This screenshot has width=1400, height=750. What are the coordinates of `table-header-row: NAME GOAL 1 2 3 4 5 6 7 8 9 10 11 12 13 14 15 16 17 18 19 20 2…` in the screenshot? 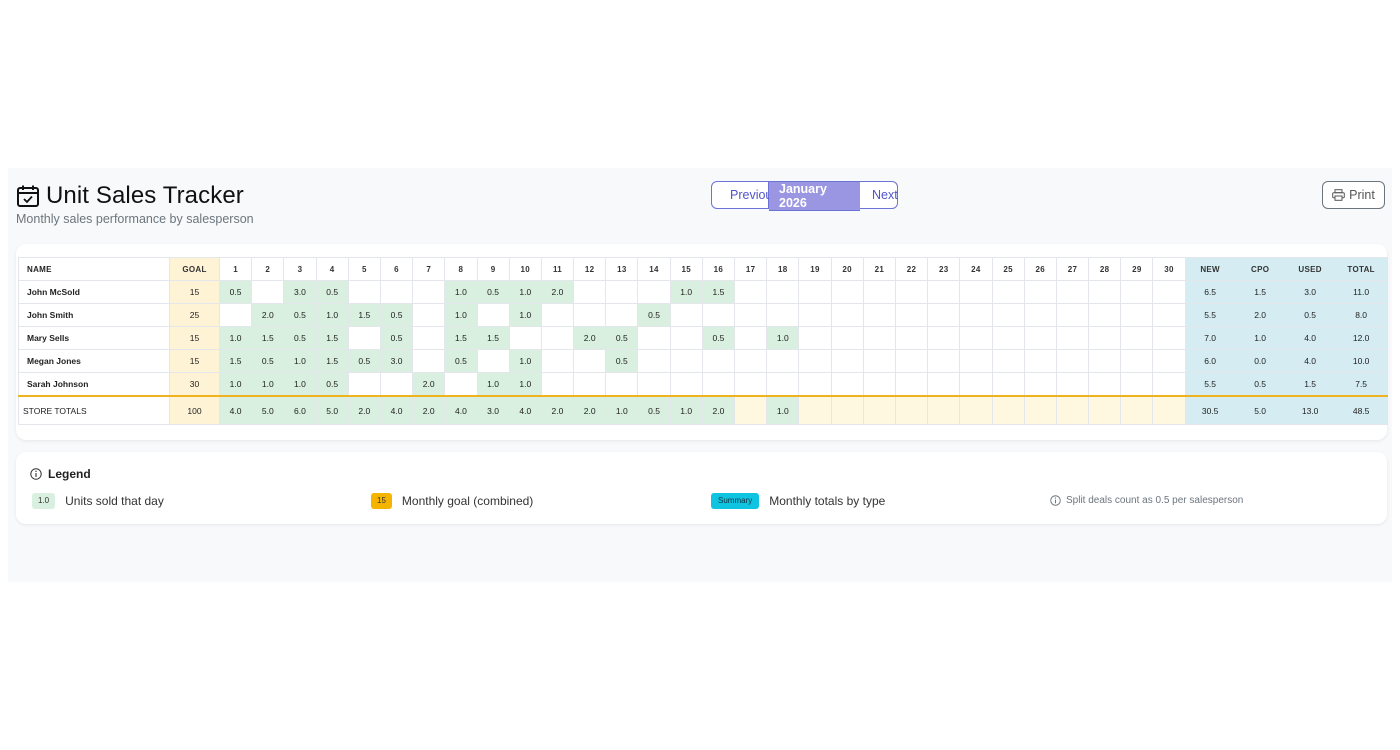 It's located at (703, 269).